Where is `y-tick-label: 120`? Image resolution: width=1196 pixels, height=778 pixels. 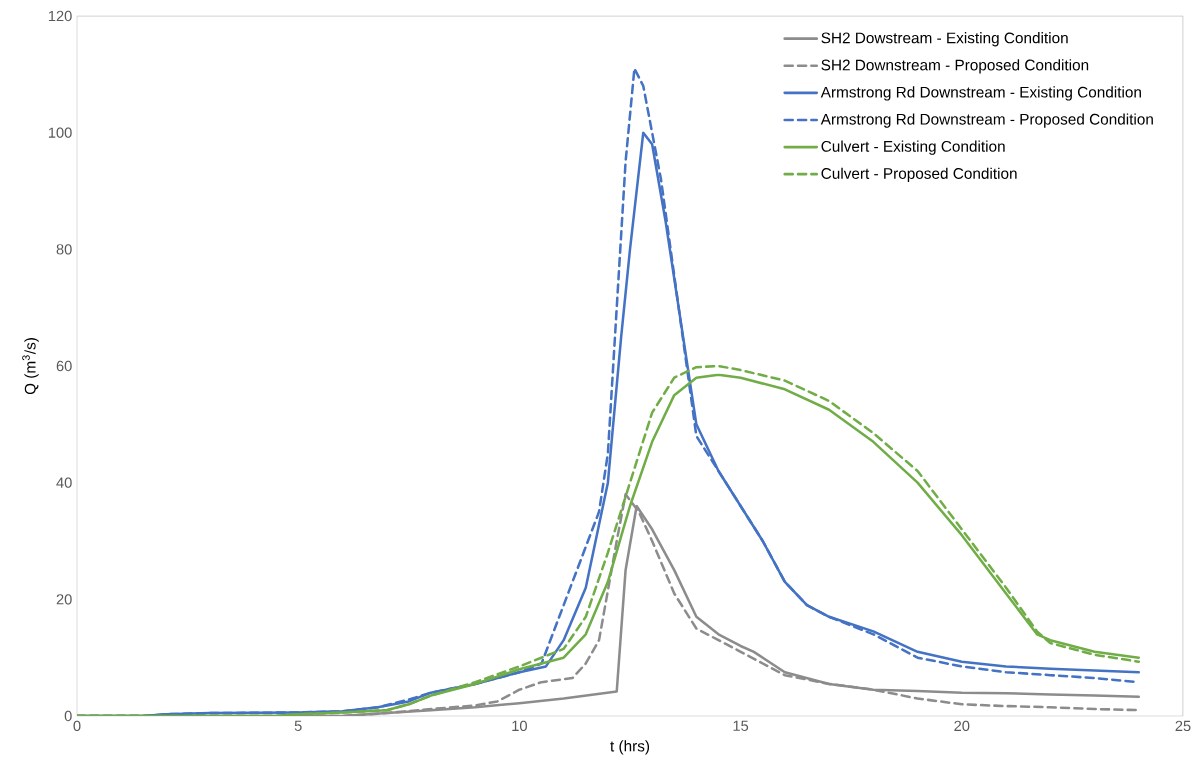
y-tick-label: 120 is located at coordinates (60, 16).